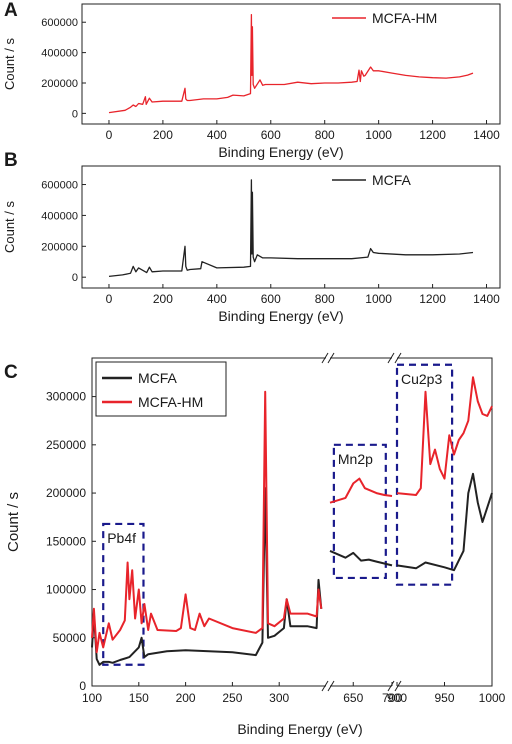 The height and width of the screenshot is (744, 512). Describe the element at coordinates (66, 397) in the screenshot. I see `y-tick-label: 300000` at that location.